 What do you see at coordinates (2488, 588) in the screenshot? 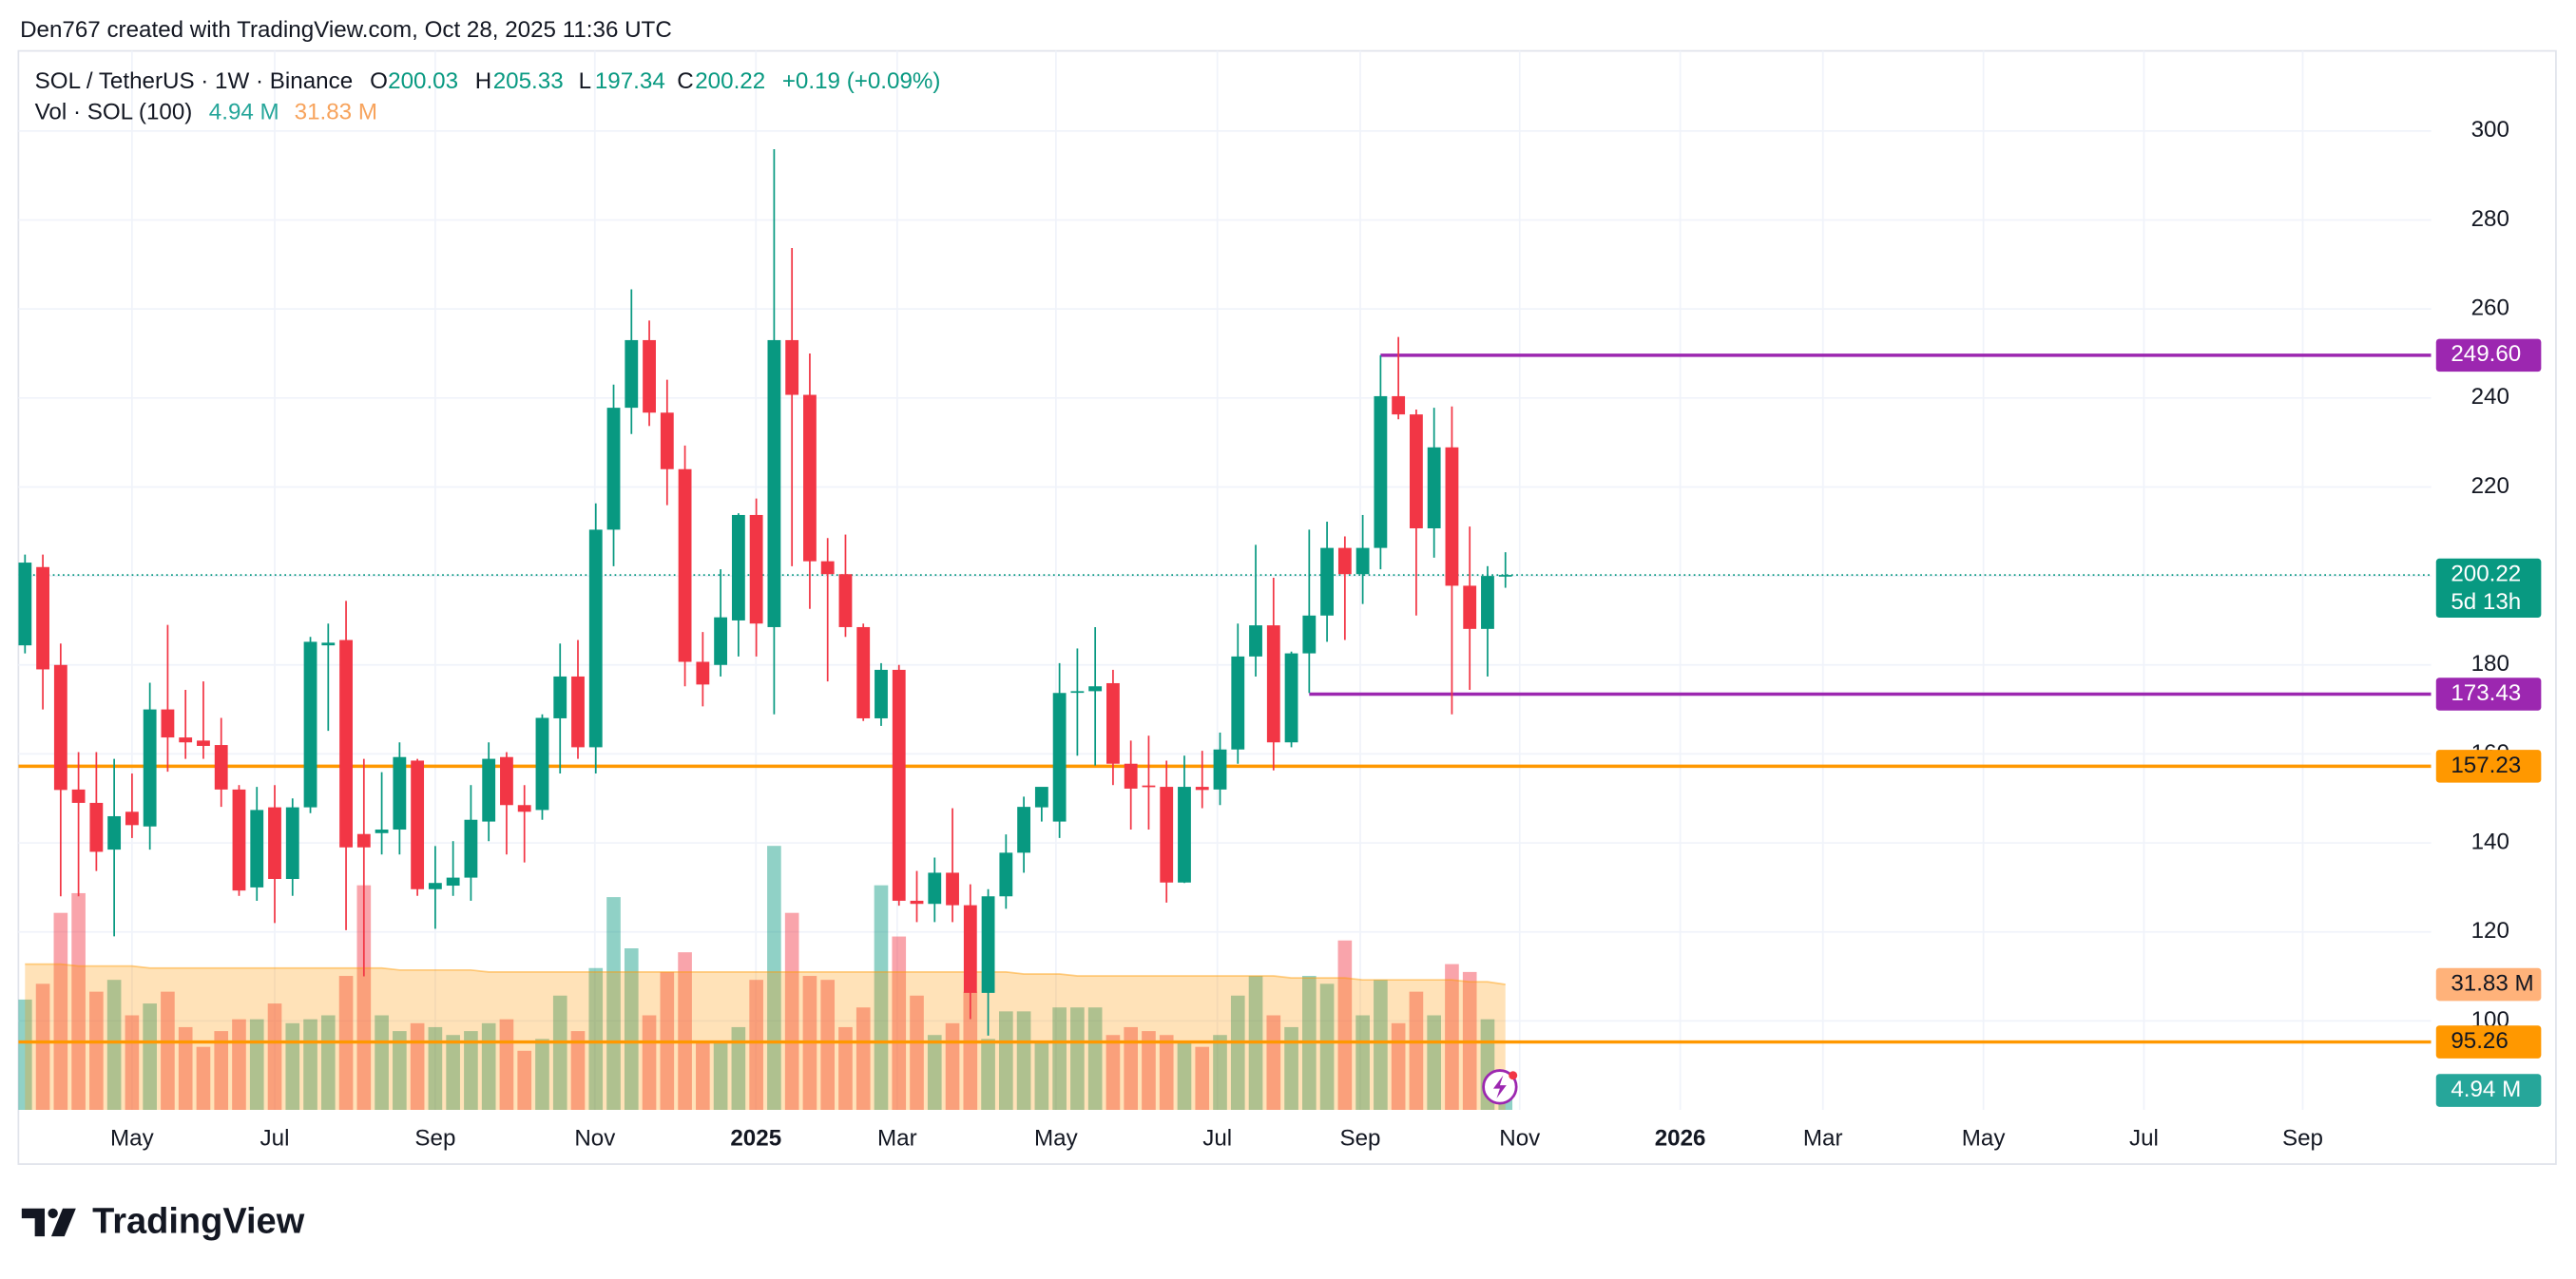
I see `last-price-label-box` at bounding box center [2488, 588].